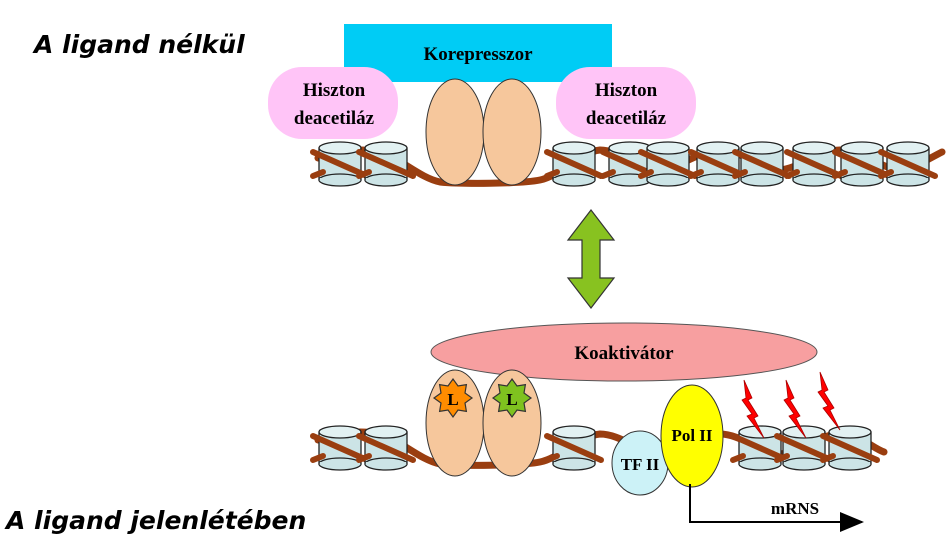  I want to click on hdac-right-line2: deacetiláz, so click(626, 118).